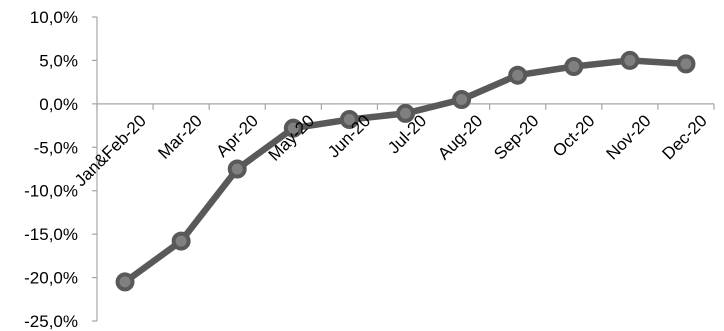 The image size is (724, 331). Describe the element at coordinates (58, 104) in the screenshot. I see `y-tick-label: 0,0%` at that location.